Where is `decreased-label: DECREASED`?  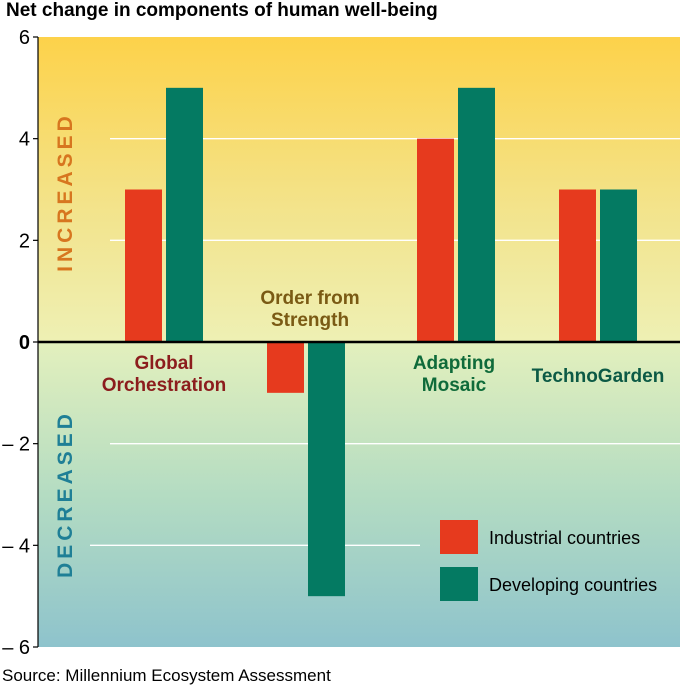 decreased-label: DECREASED is located at coordinates (65, 494).